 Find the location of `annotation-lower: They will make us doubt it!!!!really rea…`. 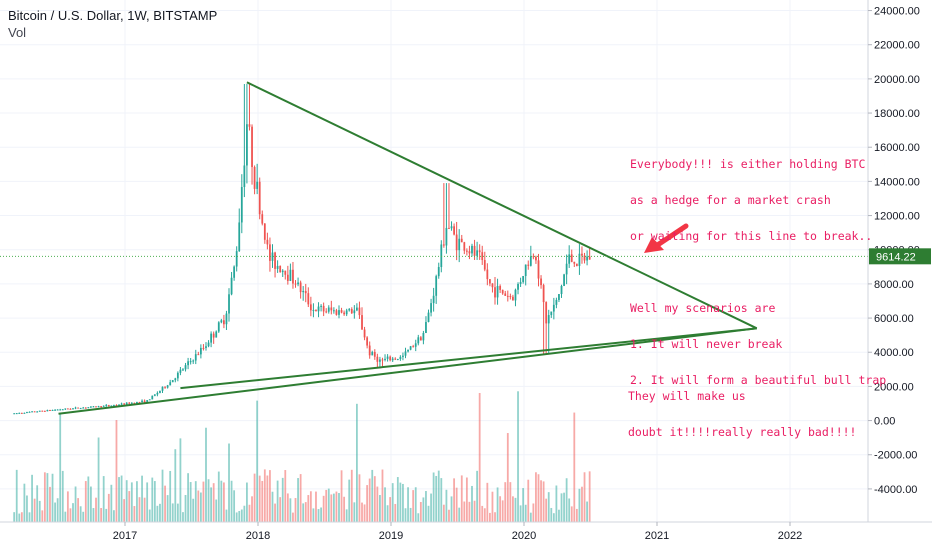

annotation-lower: They will make us doubt it!!!!really rea… is located at coordinates (742, 414).